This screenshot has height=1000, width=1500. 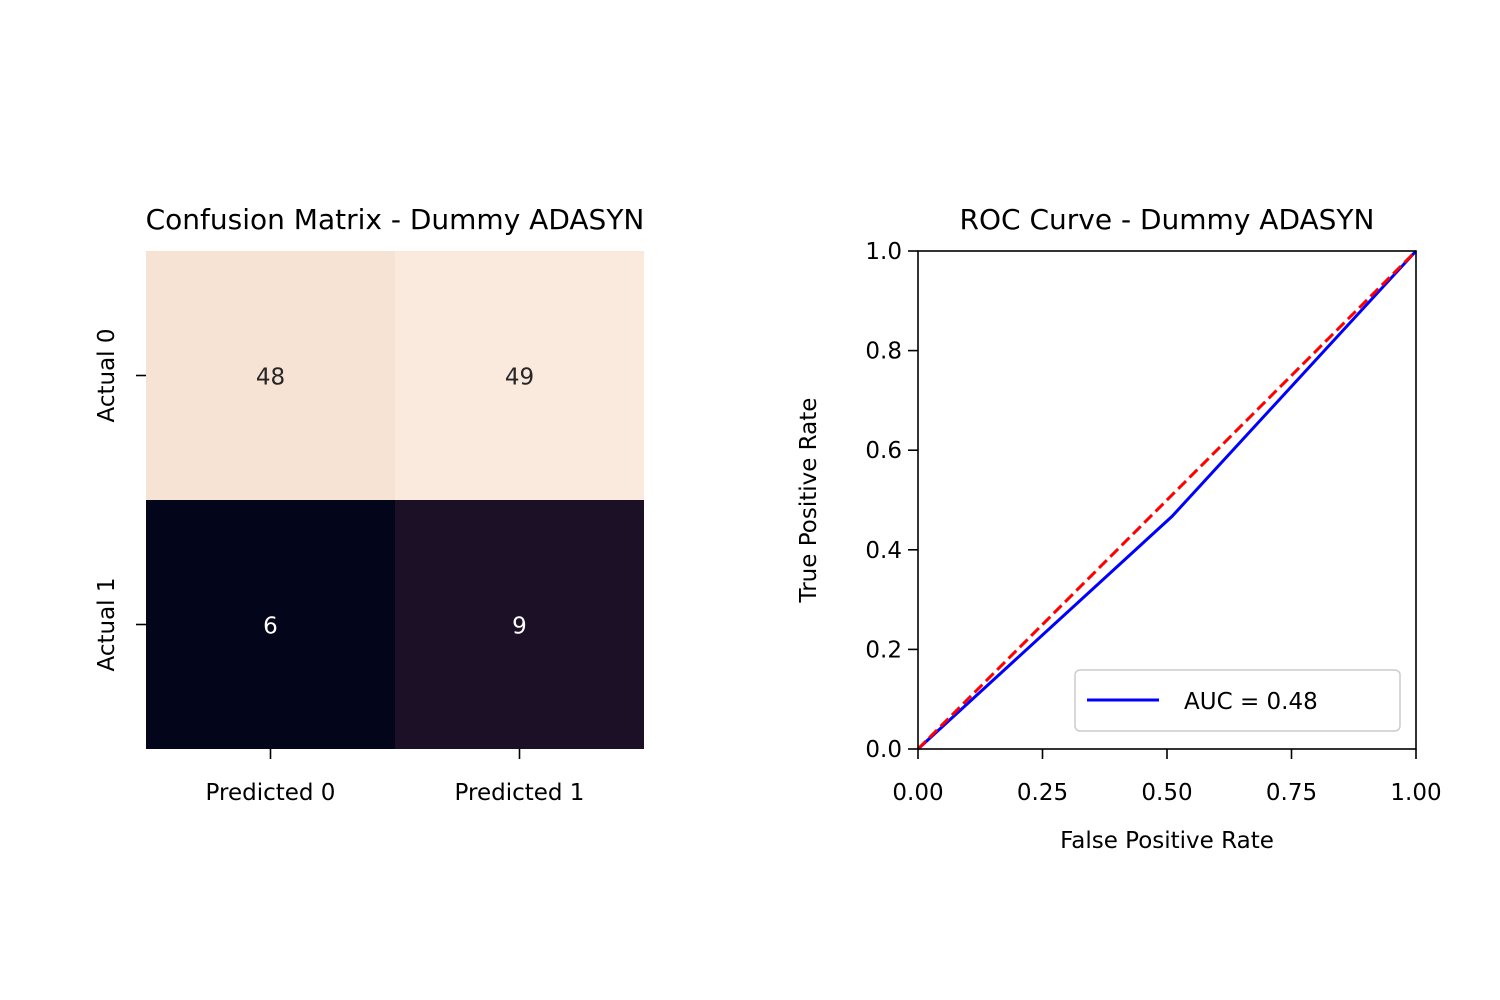 What do you see at coordinates (270, 627) in the screenshot?
I see `cm-cell-value: 6` at bounding box center [270, 627].